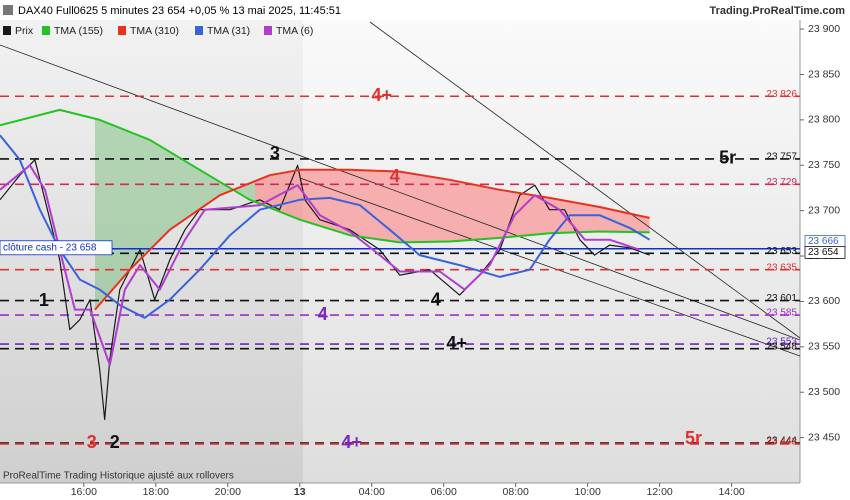 This screenshot has height=500, width=850. What do you see at coordinates (781, 298) in the screenshot?
I see `level-label: 23 601` at bounding box center [781, 298].